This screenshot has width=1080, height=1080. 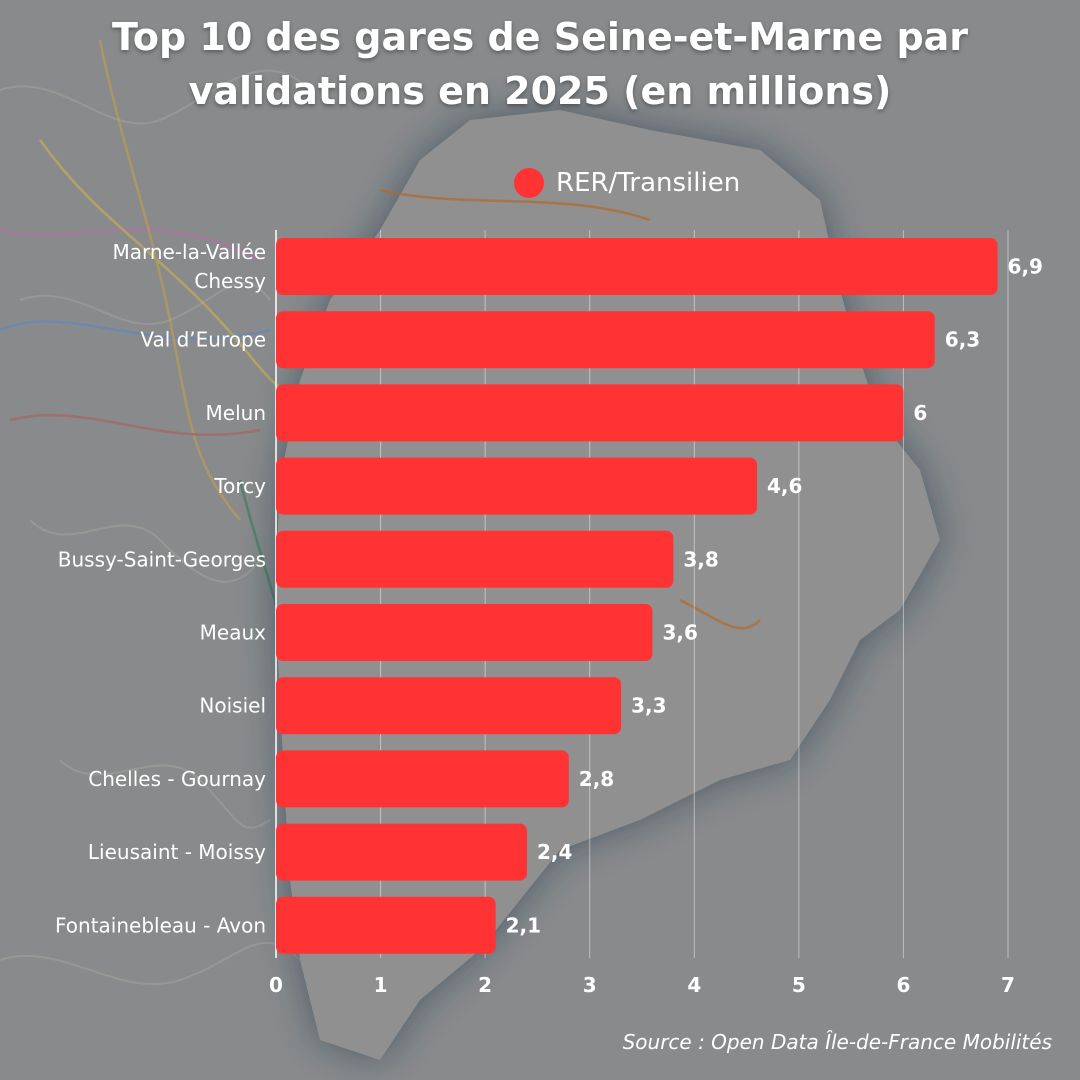 I want to click on chart-title-line1: Top 10 des gares de Seine-et-Marne par, so click(x=540, y=37).